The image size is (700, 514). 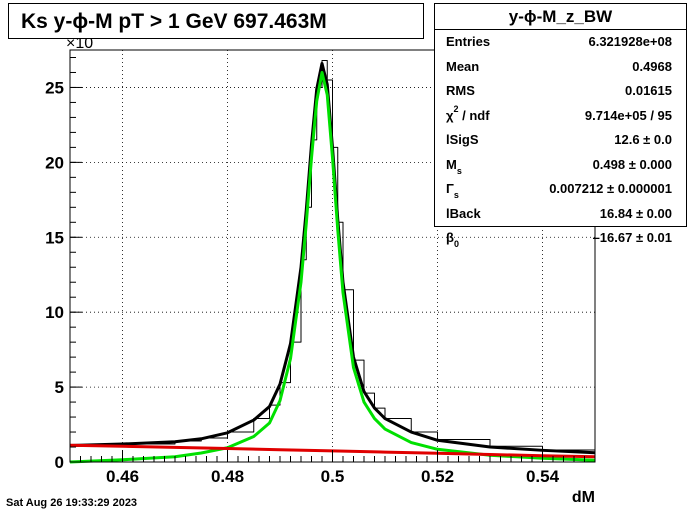 I want to click on y-tick-label: 5, so click(x=59, y=387).